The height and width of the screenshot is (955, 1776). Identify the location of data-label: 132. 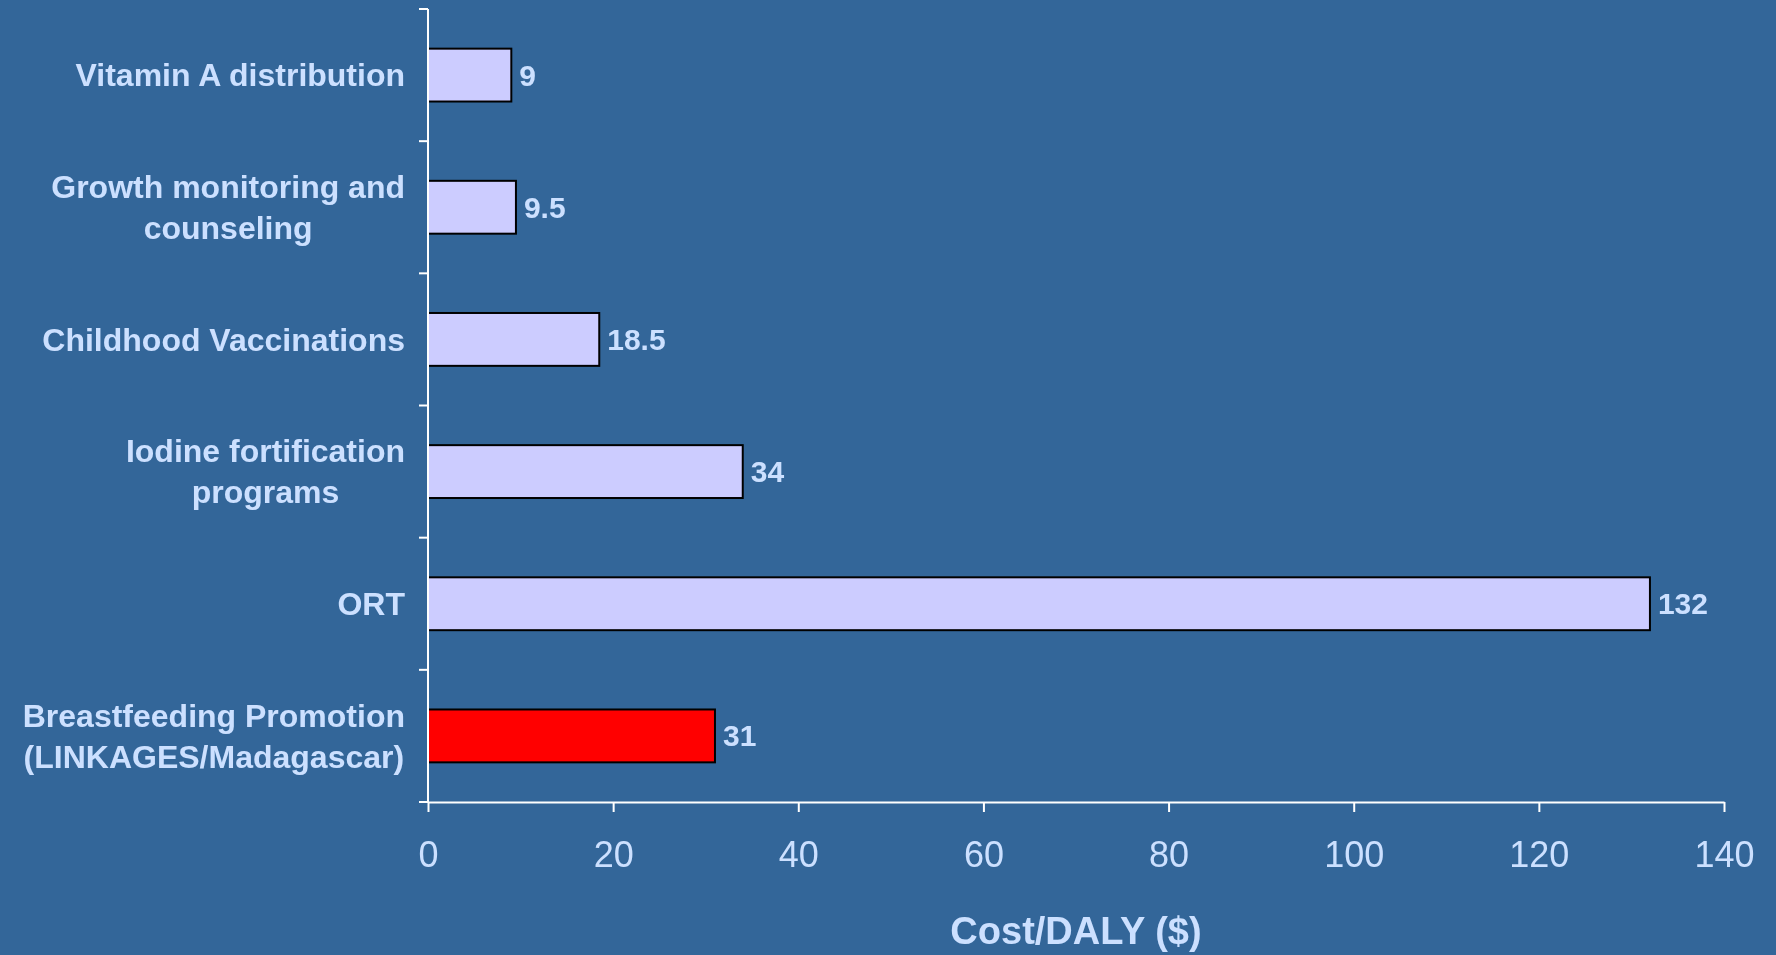
(1683, 604).